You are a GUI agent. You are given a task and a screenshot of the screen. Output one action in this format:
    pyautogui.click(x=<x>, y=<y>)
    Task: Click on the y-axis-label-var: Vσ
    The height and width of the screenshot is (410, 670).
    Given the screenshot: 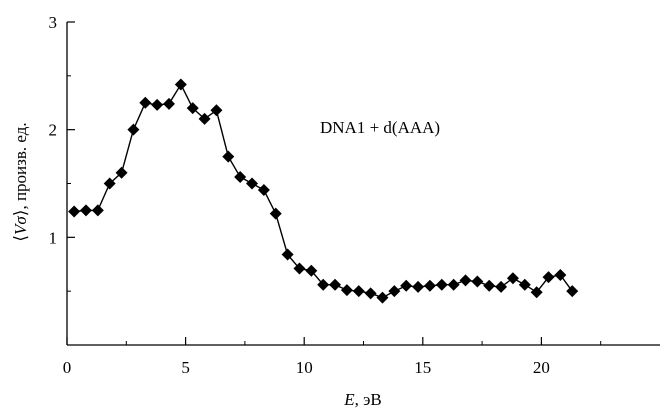 What is the action you would take?
    pyautogui.click(x=20, y=225)
    